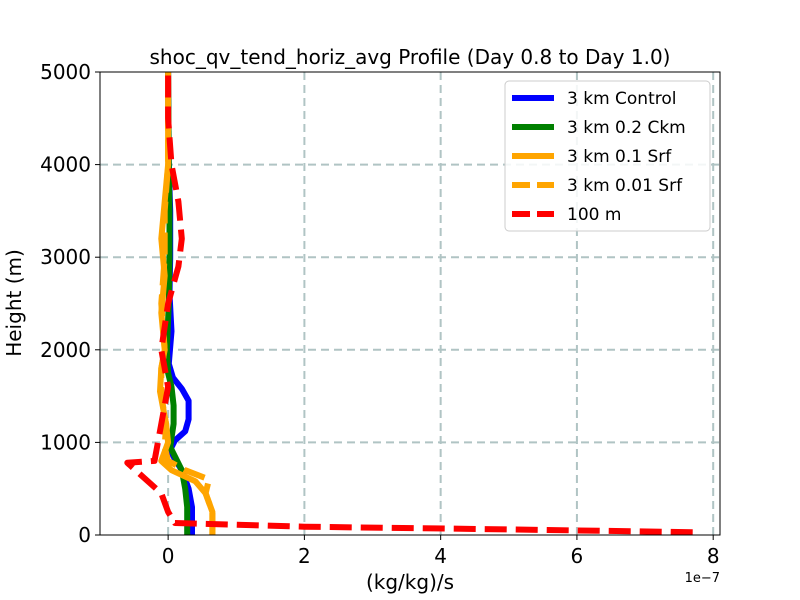 This screenshot has height=600, width=800. I want to click on x-tick-label: 4, so click(440, 556).